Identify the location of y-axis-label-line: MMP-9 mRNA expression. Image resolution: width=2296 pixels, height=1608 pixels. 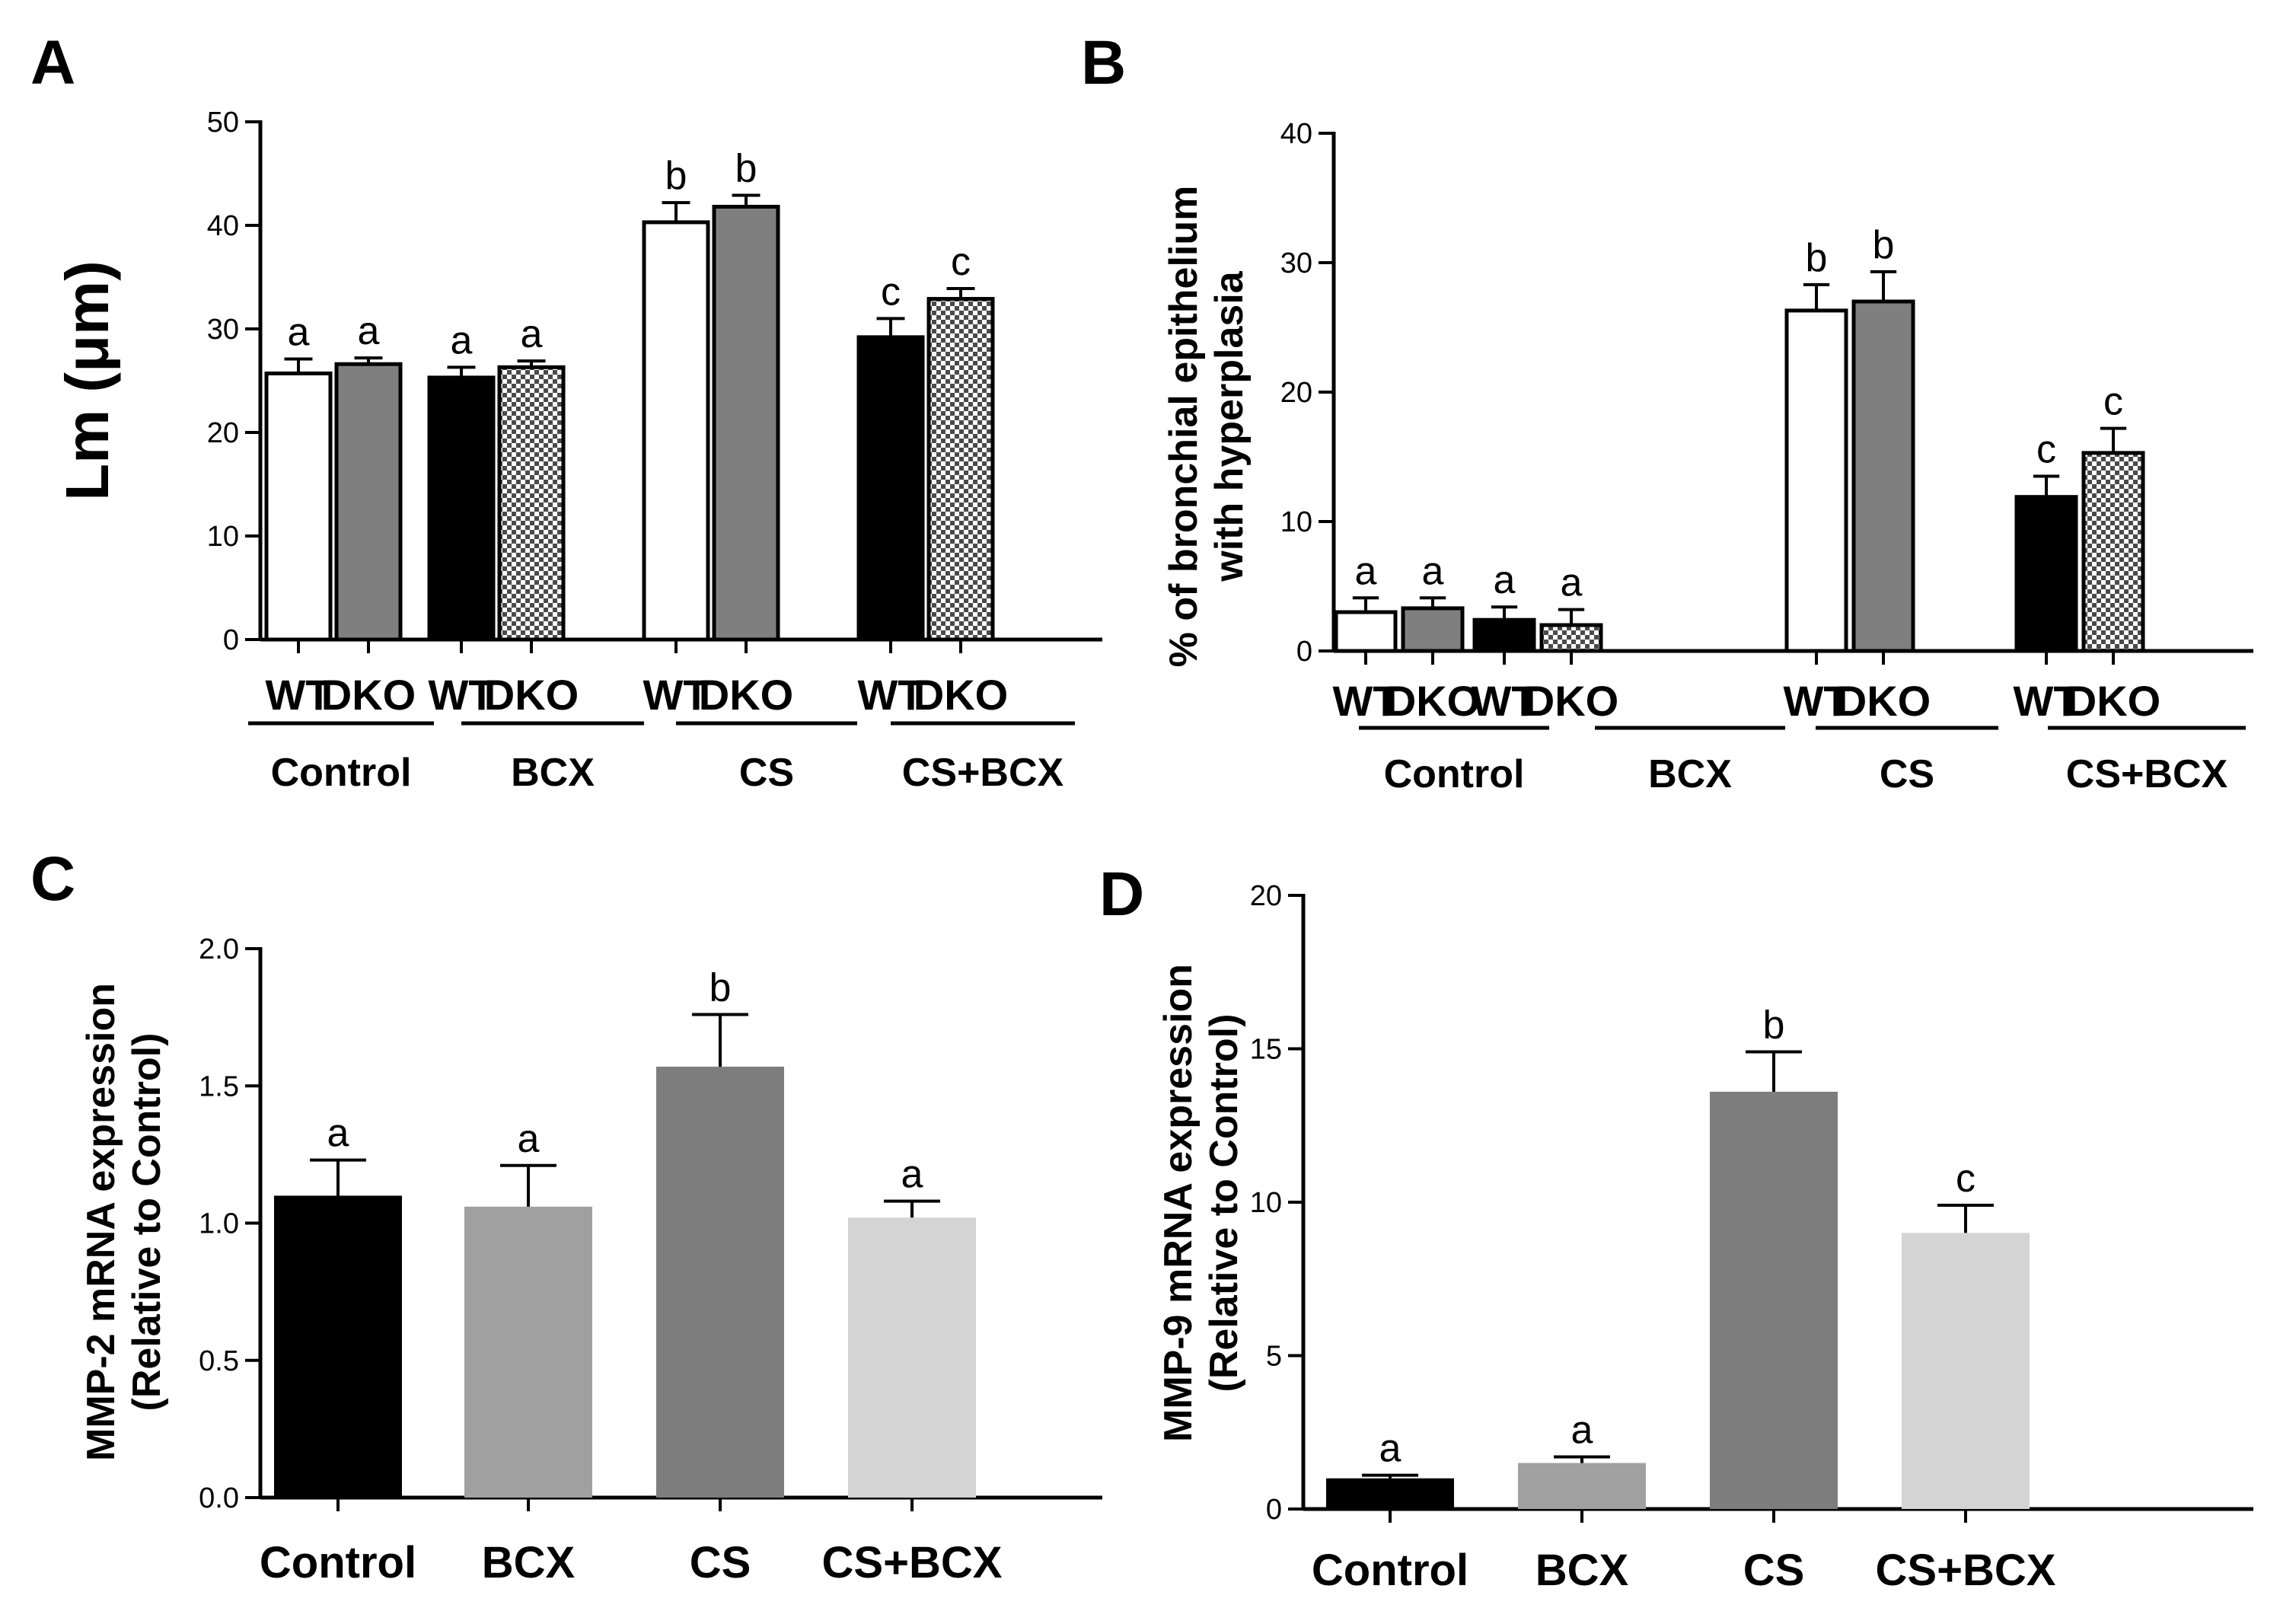
(1178, 1203).